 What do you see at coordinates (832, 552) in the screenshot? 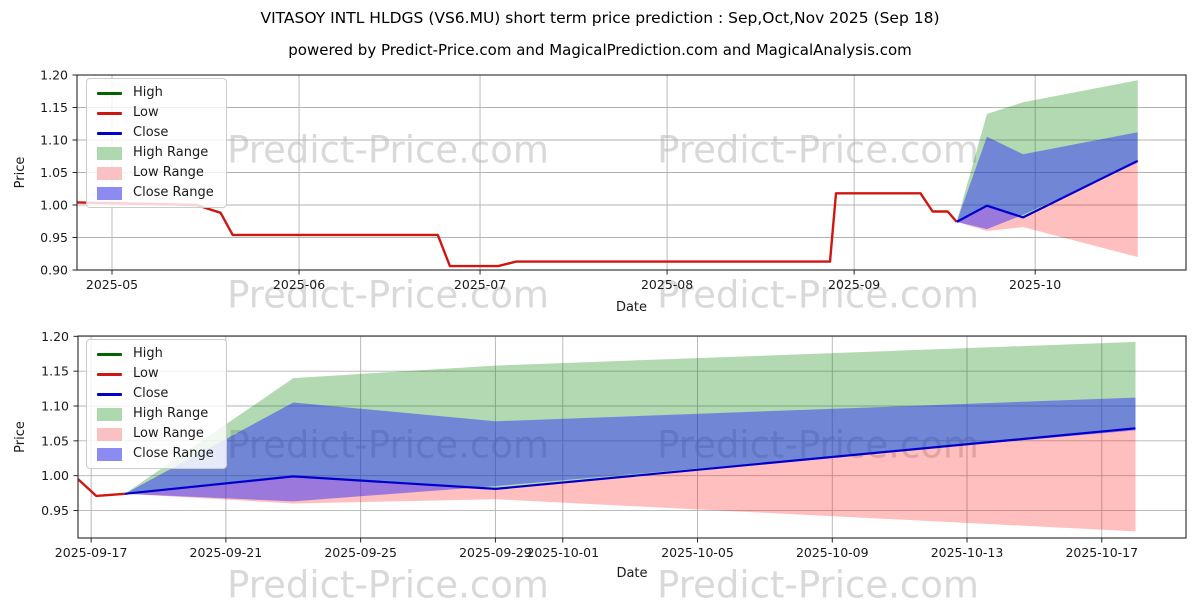
I see `x-tick-label: 2025-10-09` at bounding box center [832, 552].